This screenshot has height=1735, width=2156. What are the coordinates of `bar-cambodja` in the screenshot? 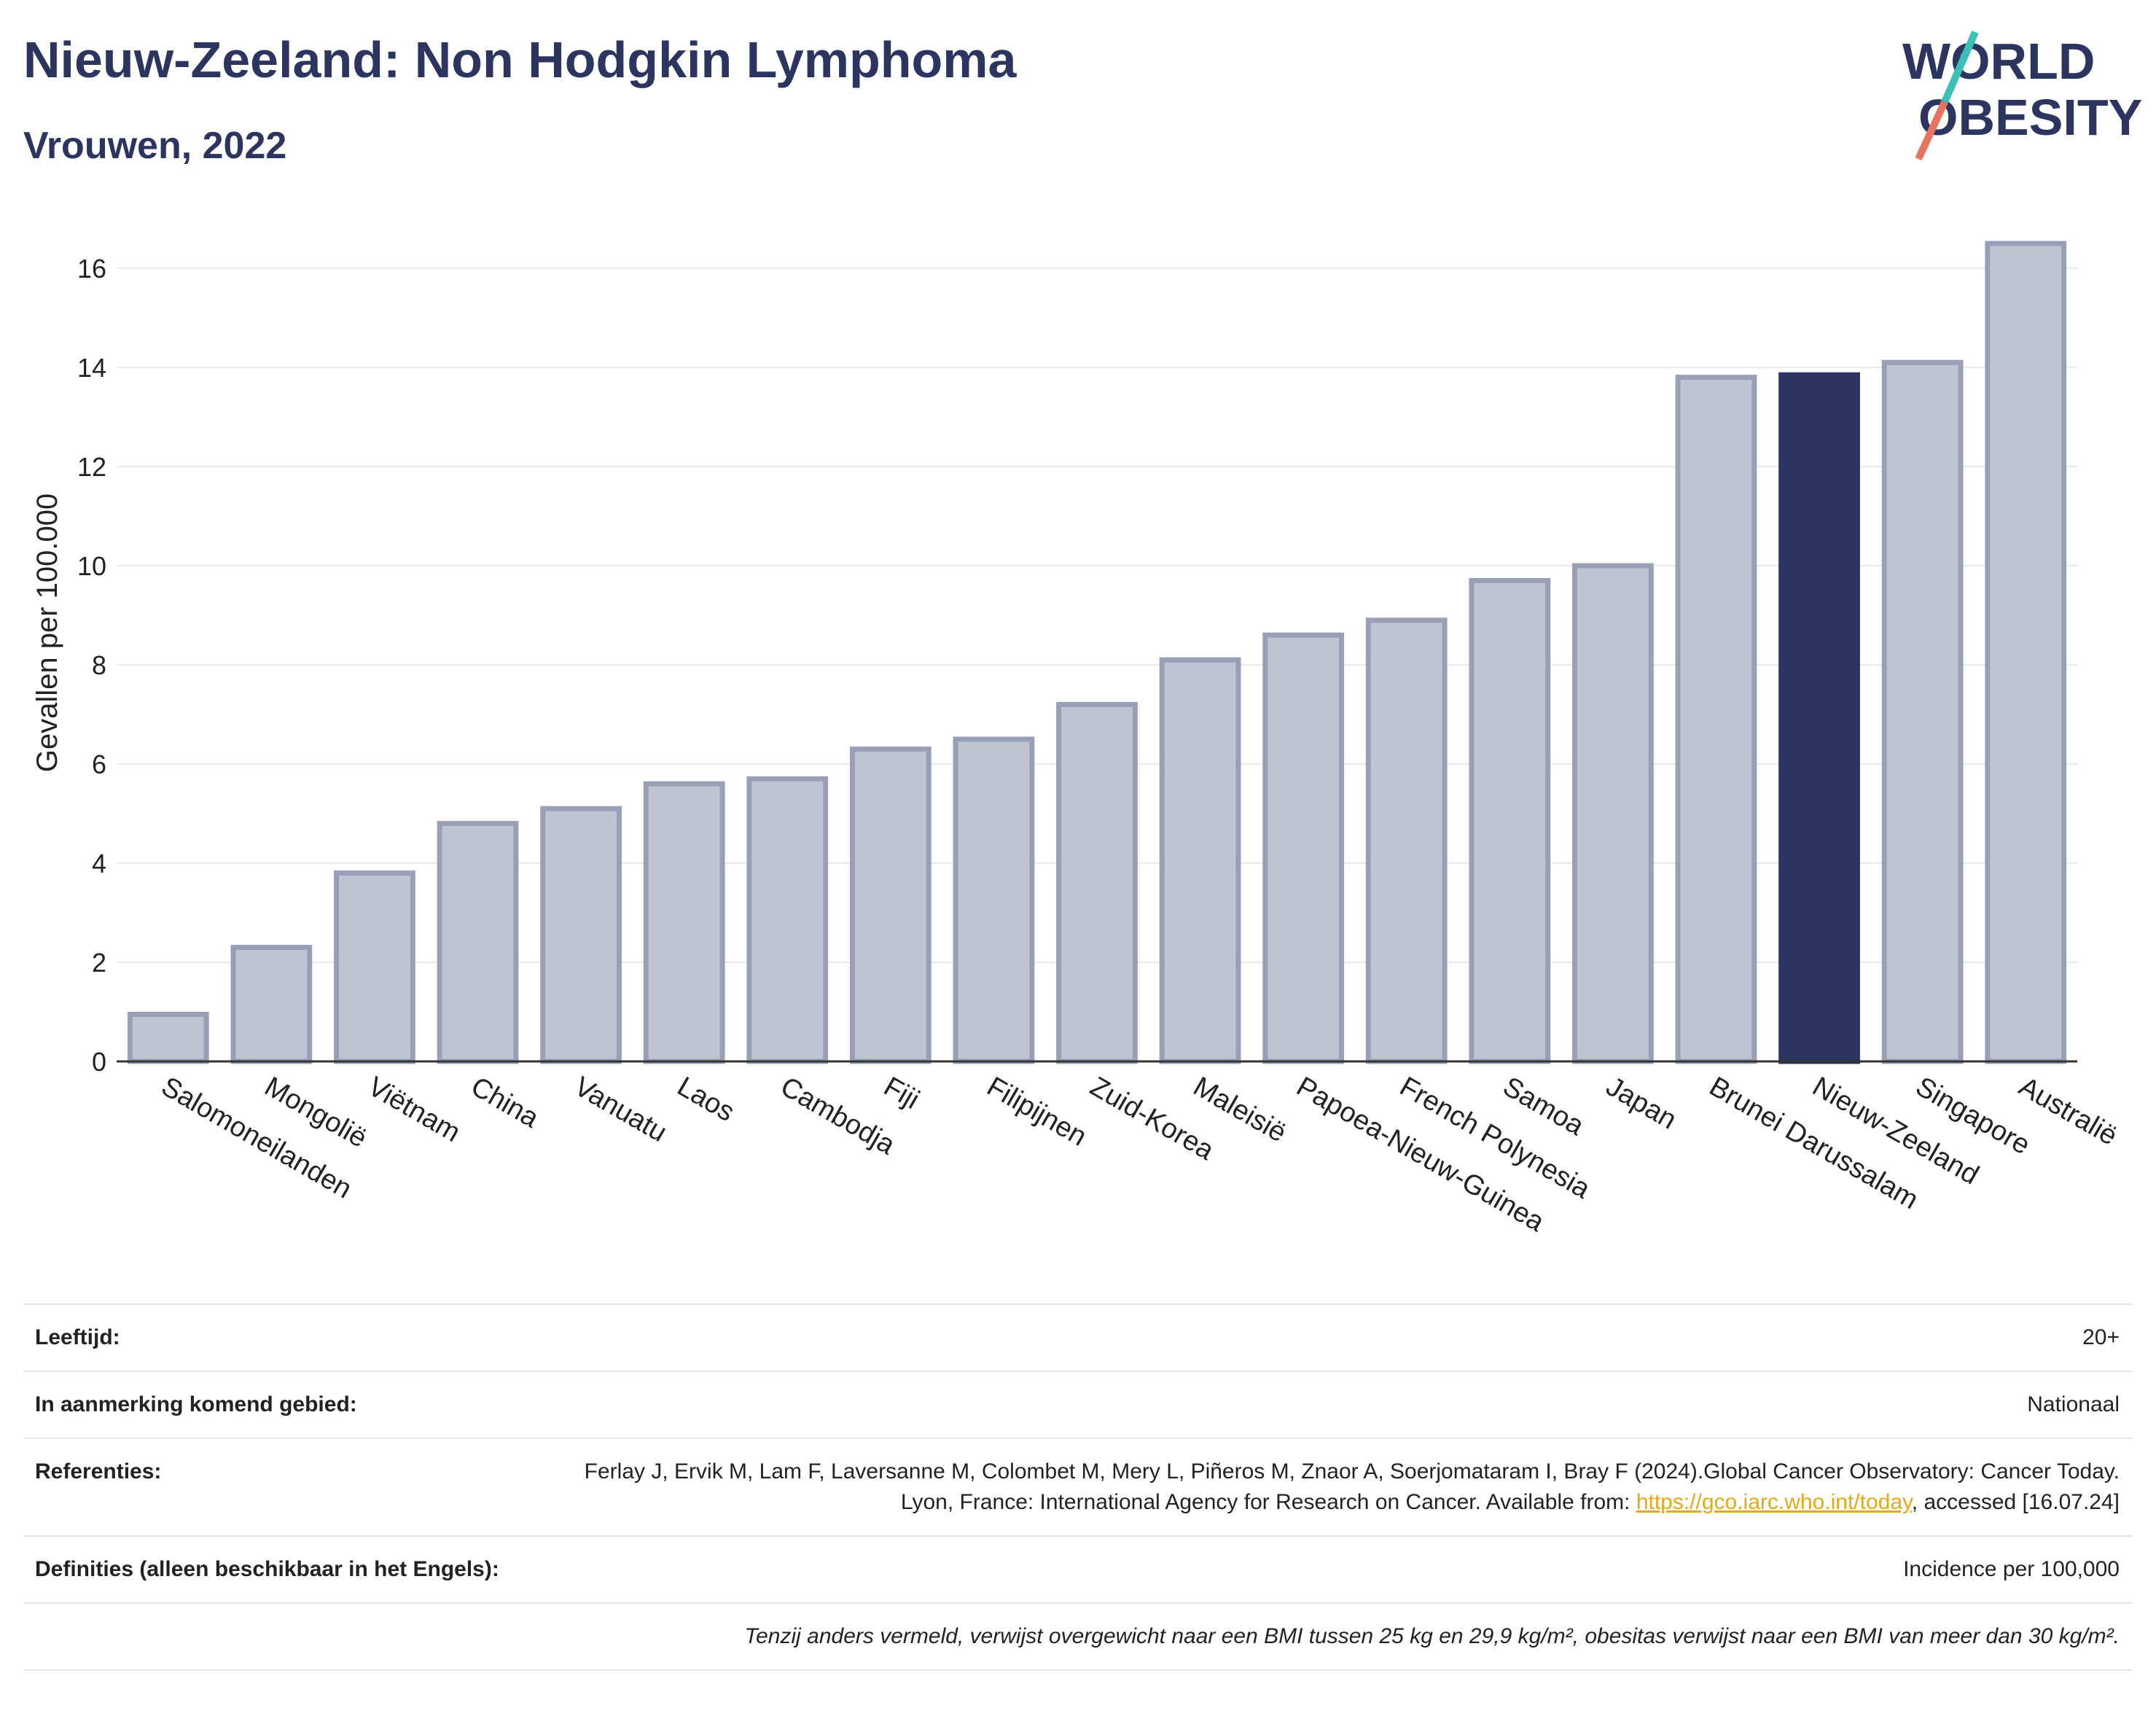 It's located at (788, 920).